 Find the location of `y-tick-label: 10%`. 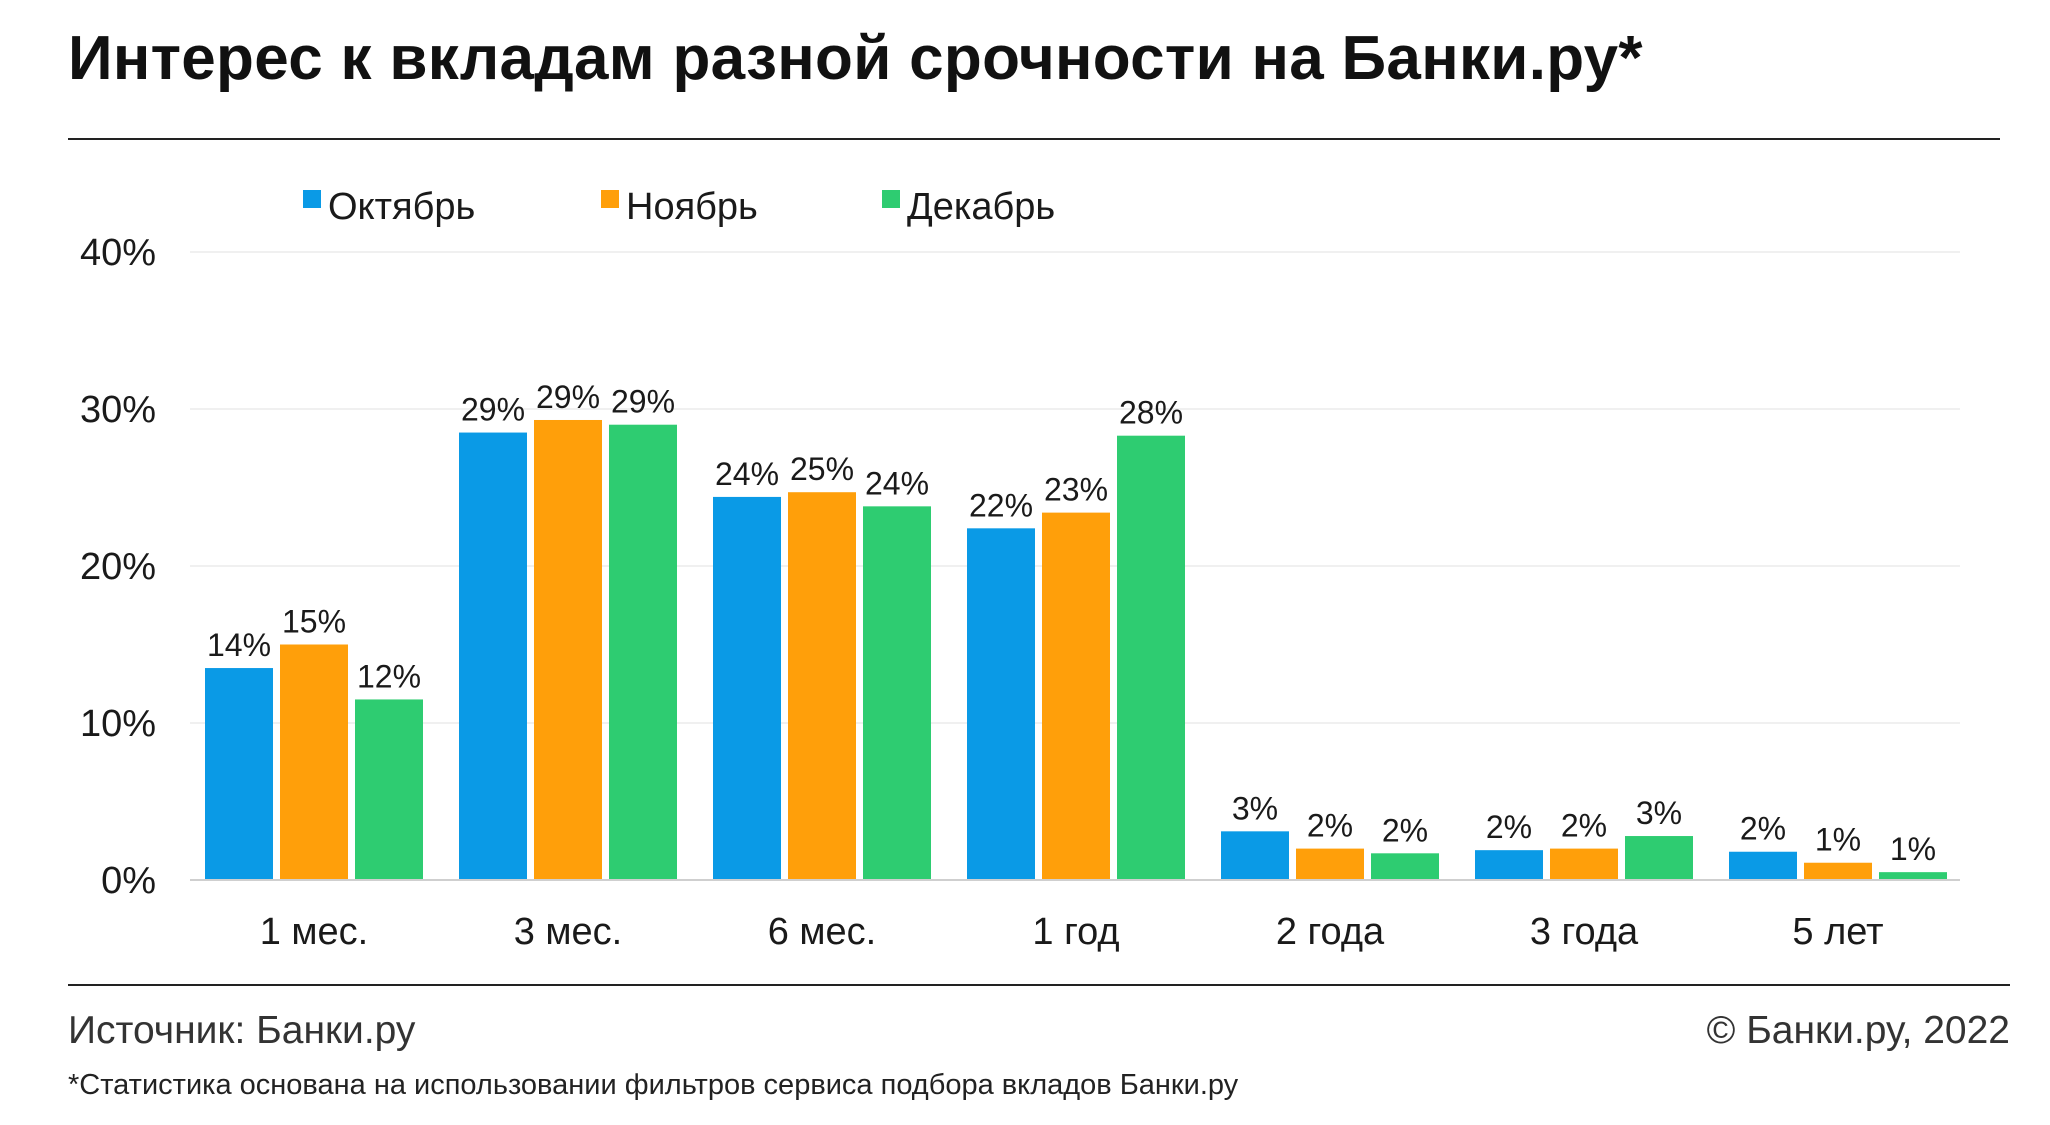

y-tick-label: 10% is located at coordinates (118, 724).